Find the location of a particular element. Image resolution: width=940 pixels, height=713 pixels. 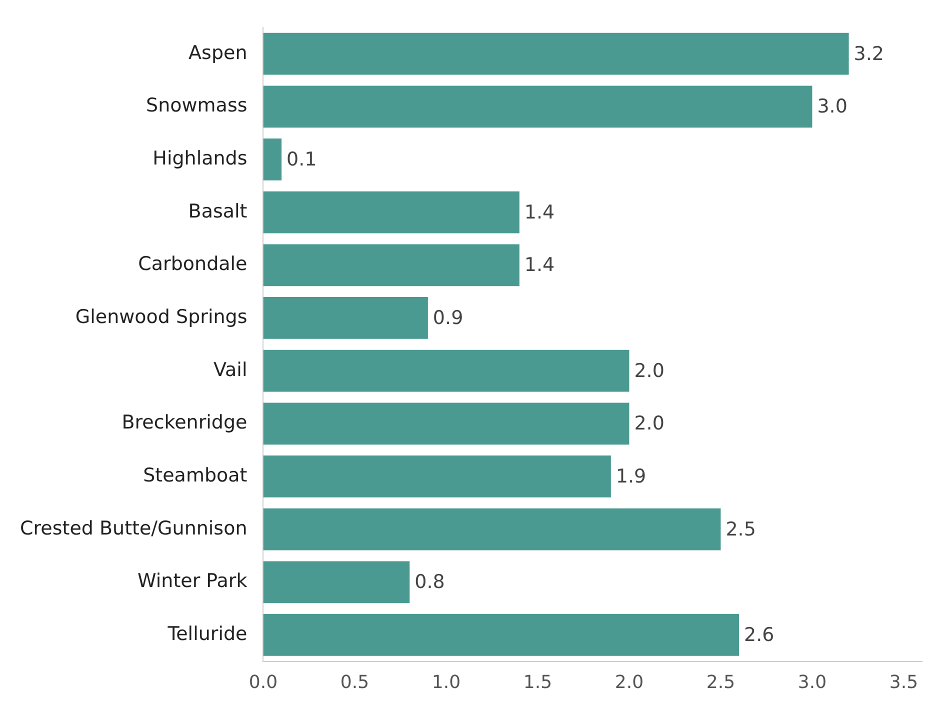

data-label: 2.5 is located at coordinates (741, 529).